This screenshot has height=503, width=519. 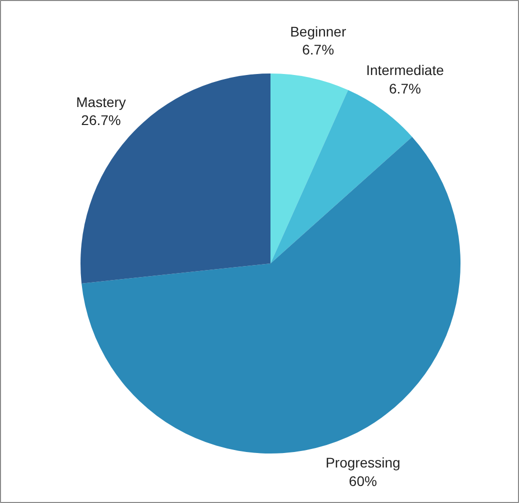 I want to click on data-label: 26.7%, so click(x=101, y=120).